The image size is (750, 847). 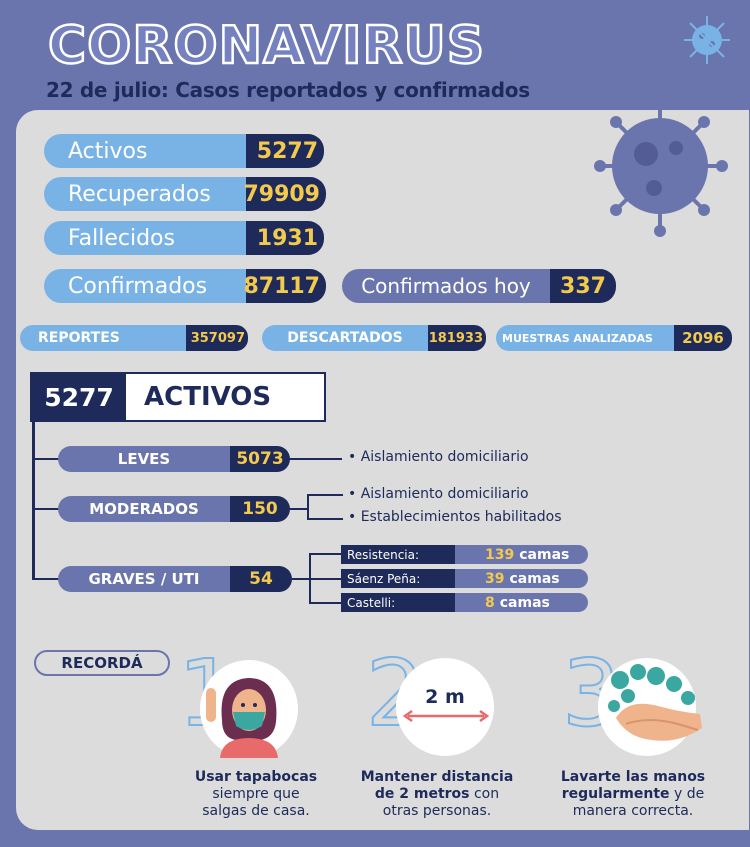 What do you see at coordinates (661, 167) in the screenshot?
I see `virus-illustration-icon` at bounding box center [661, 167].